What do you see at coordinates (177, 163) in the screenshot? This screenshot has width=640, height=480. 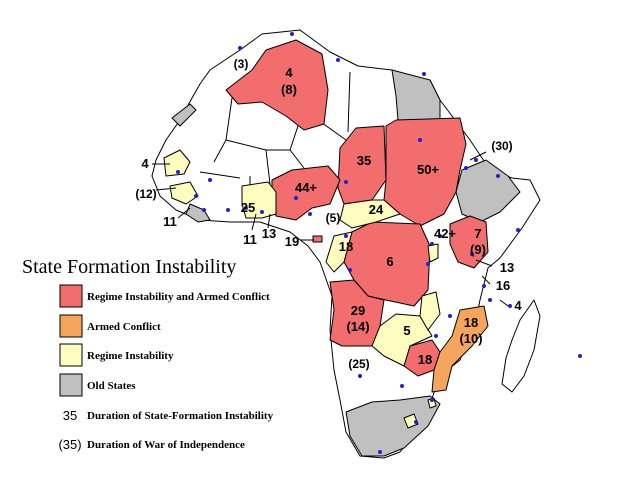 I see `senegal` at bounding box center [177, 163].